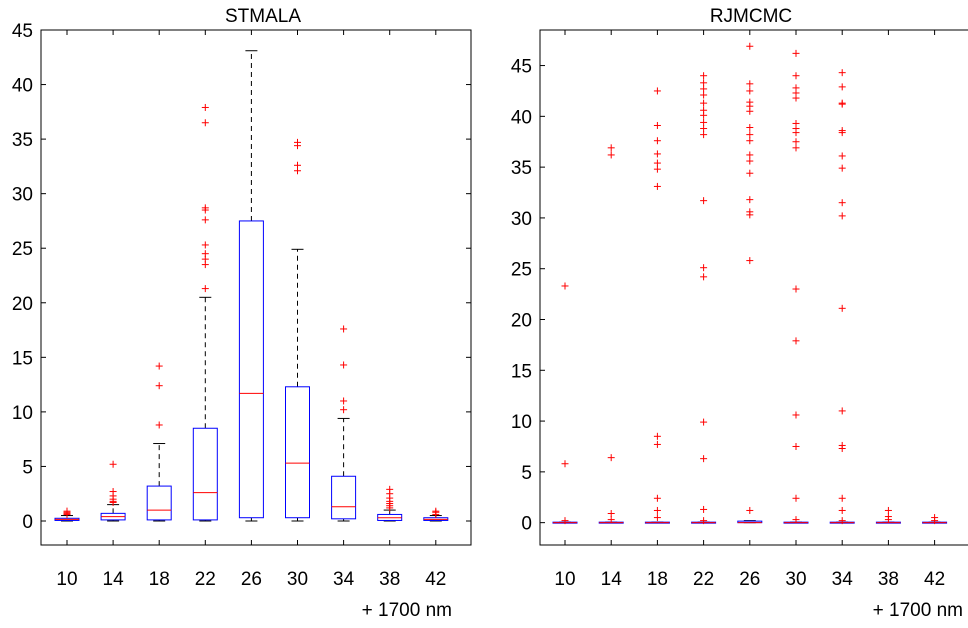 This screenshot has width=968, height=628. What do you see at coordinates (749, 579) in the screenshot?
I see `x-tick-label: 26` at bounding box center [749, 579].